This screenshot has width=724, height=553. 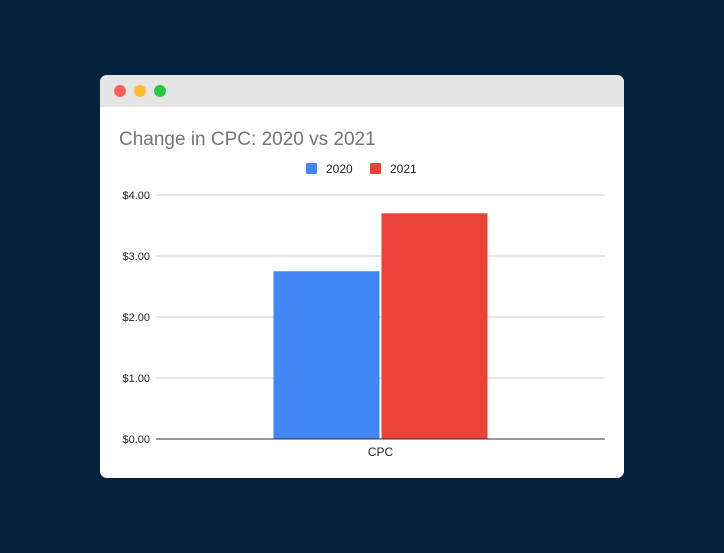 What do you see at coordinates (120, 91) in the screenshot?
I see `close-window-button` at bounding box center [120, 91].